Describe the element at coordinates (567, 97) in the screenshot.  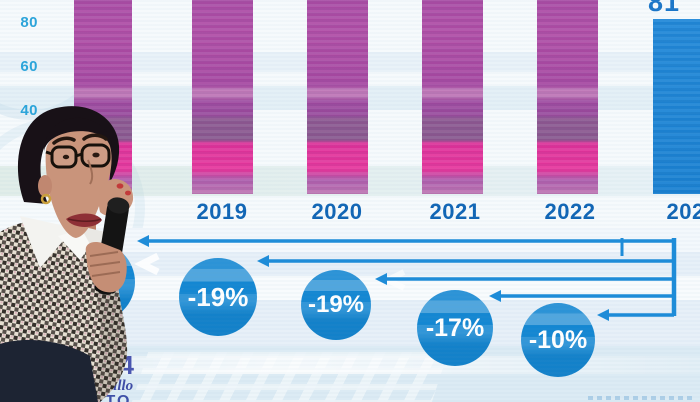
I see `bar-2022` at that location.